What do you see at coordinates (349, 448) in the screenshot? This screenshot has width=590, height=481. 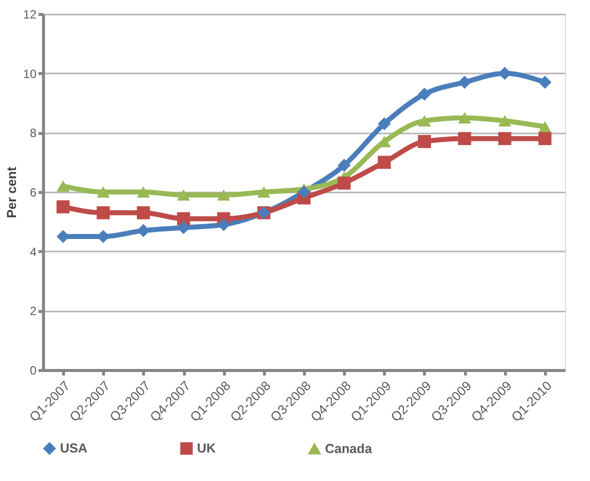 I see `legend-label: Canada` at bounding box center [349, 448].